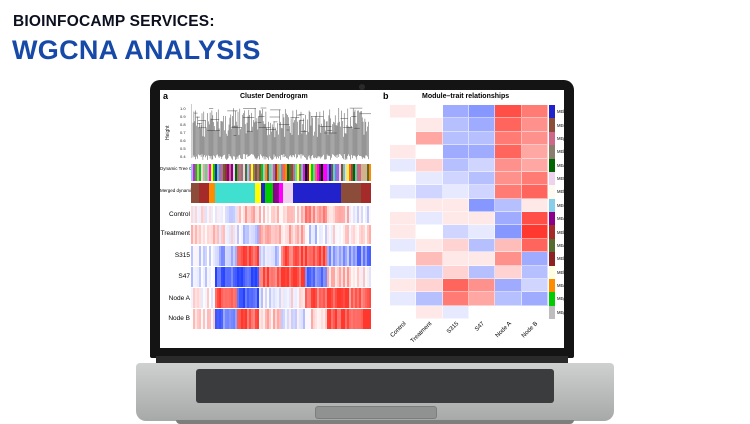 This screenshot has width=750, height=424. I want to click on module-name: MEdarkorange, so click(560, 286).